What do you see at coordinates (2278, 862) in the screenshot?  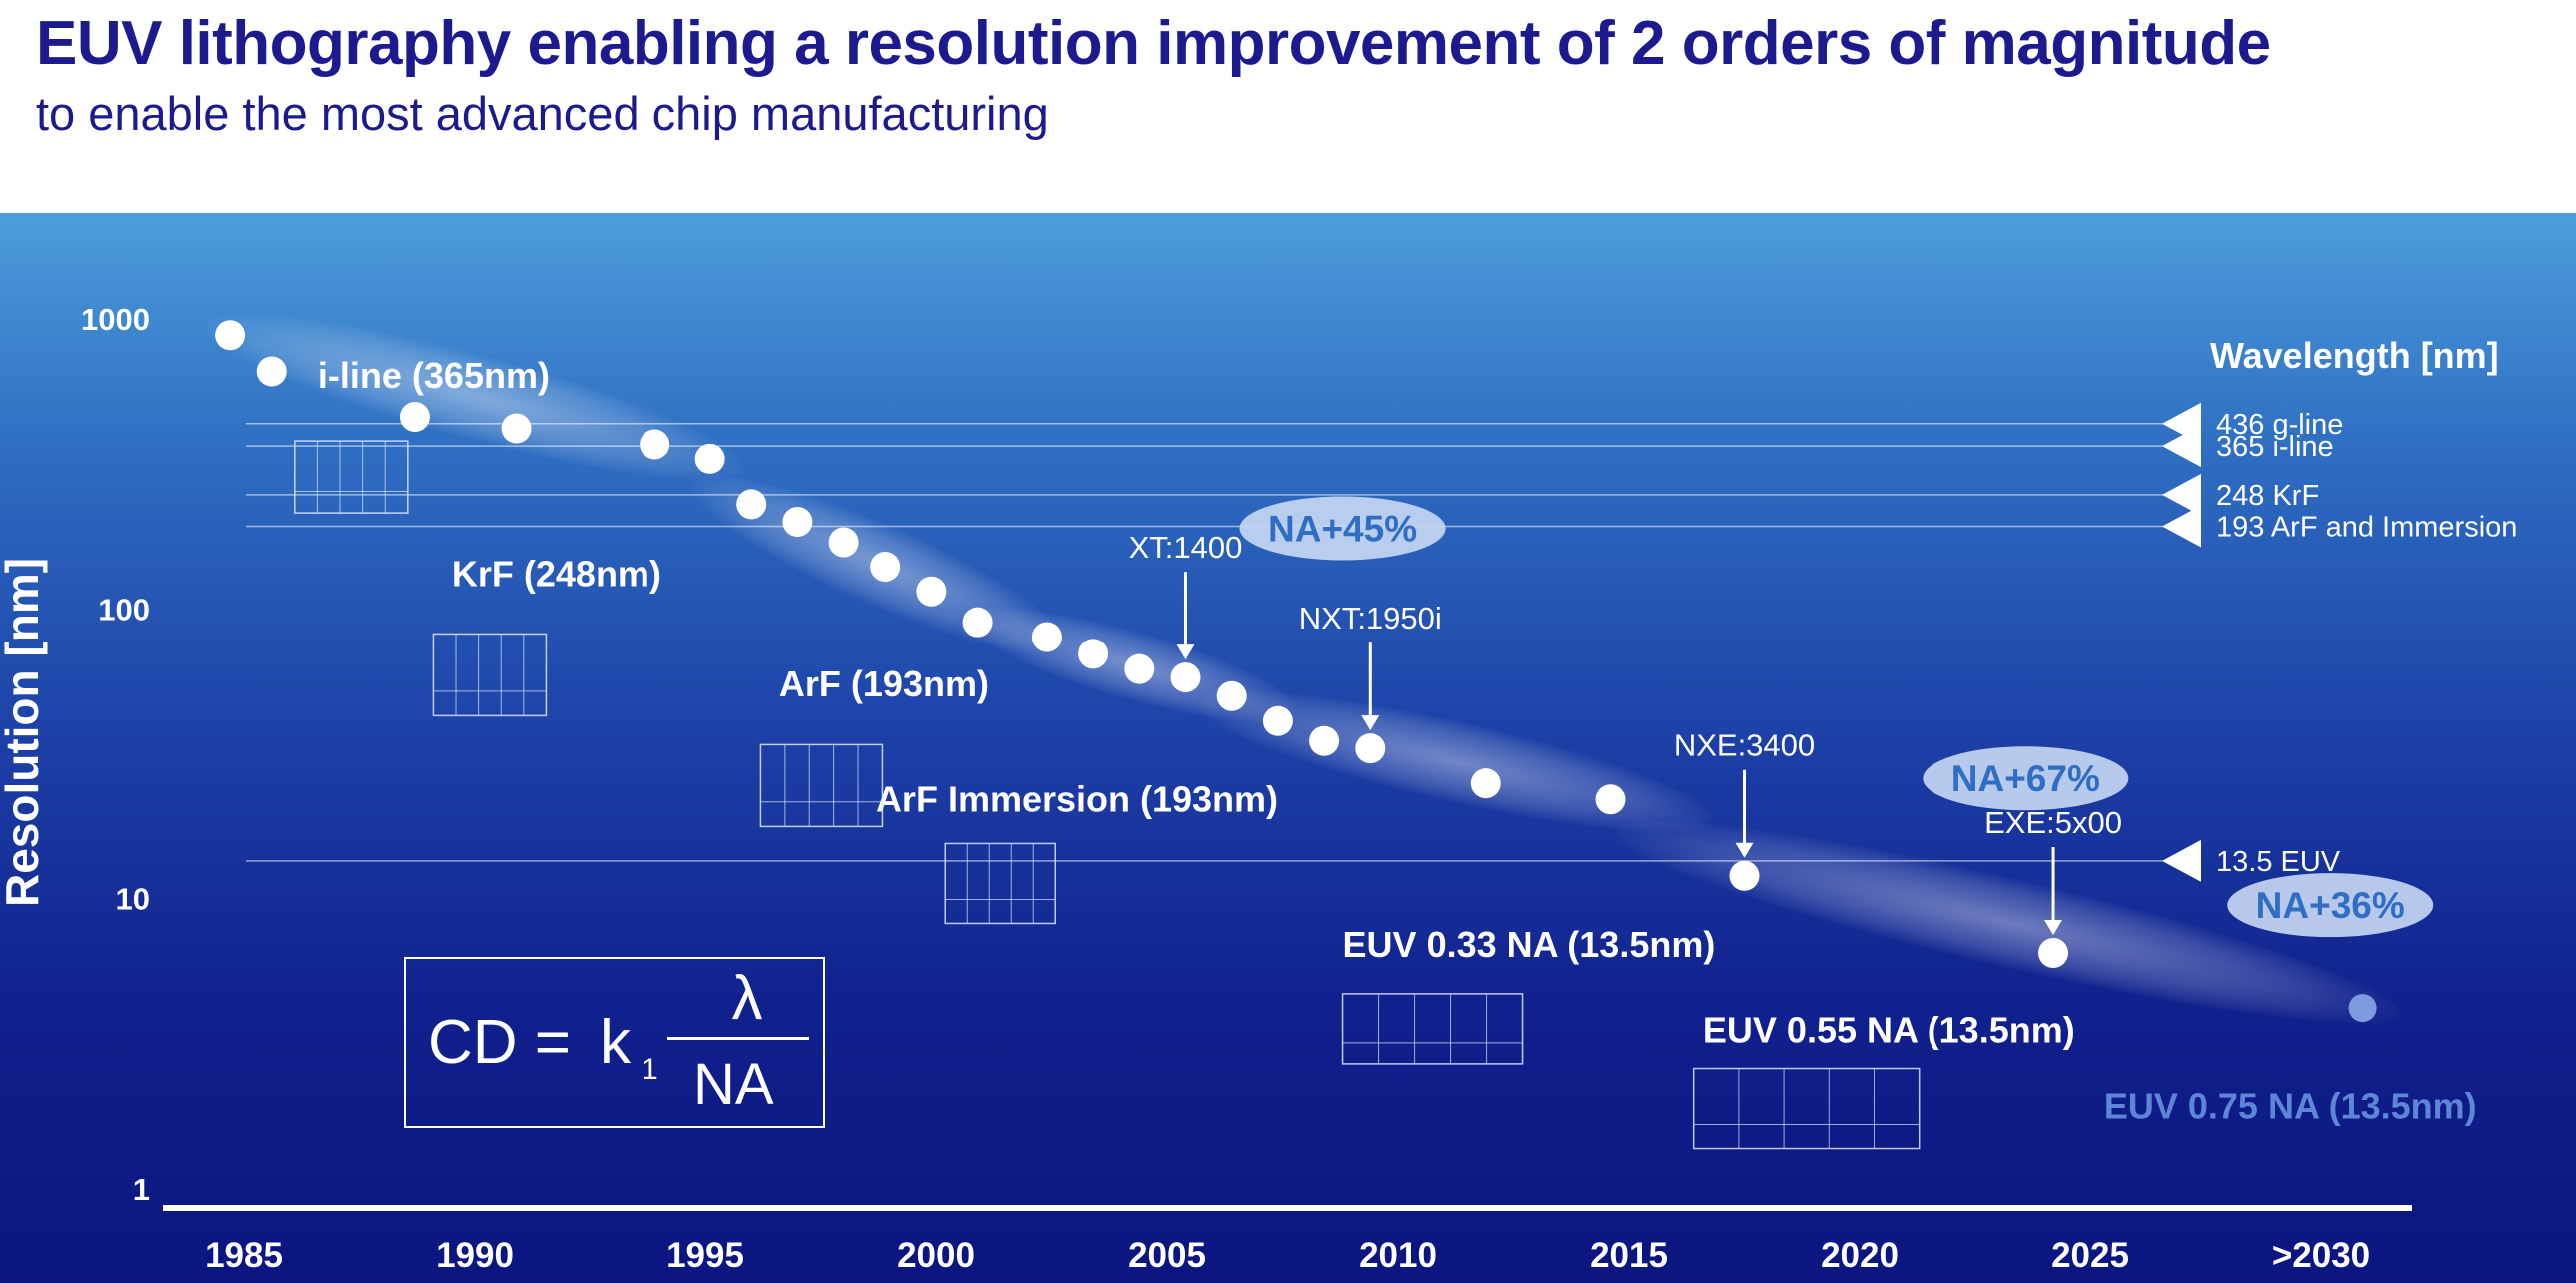 I see `wavelength-line-label: 13.5 EUV` at bounding box center [2278, 862].